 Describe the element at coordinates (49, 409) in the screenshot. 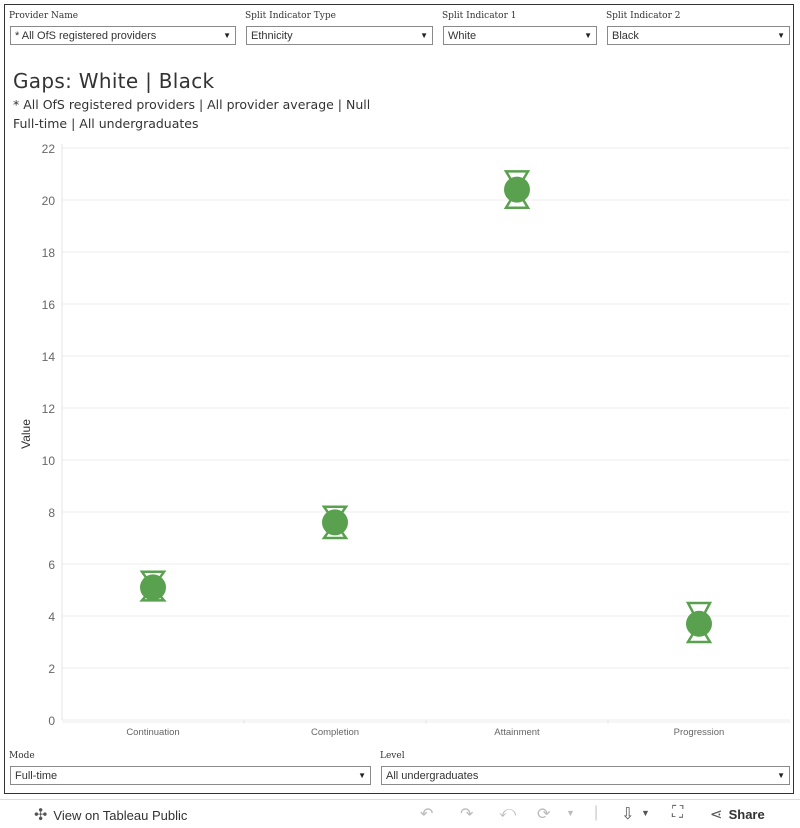

I see `y-tick-label: 12` at that location.